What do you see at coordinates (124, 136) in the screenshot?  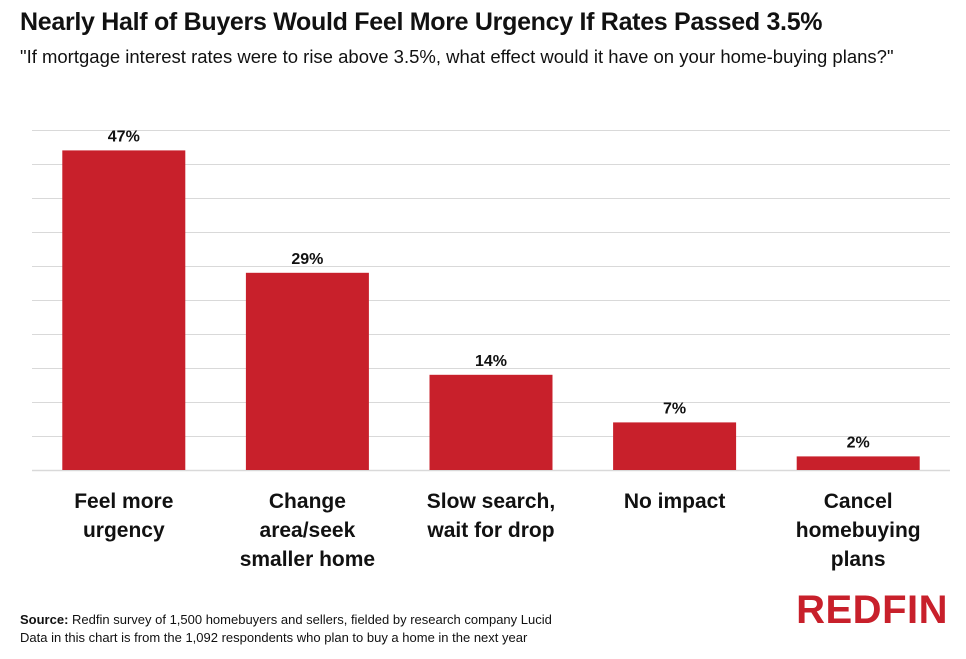 I see `data-label: 47%` at bounding box center [124, 136].